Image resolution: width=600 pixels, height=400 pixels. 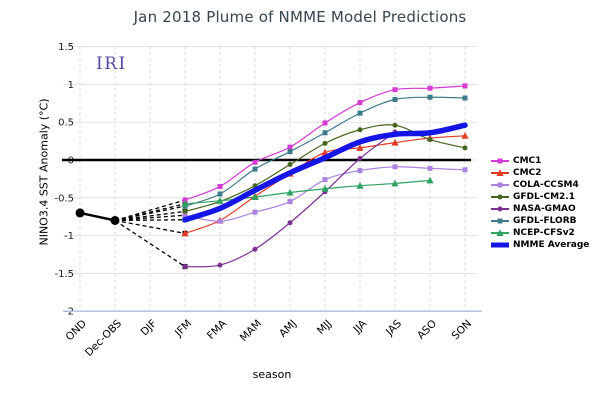 I want to click on svg-text: JFM, so click(x=183, y=329).